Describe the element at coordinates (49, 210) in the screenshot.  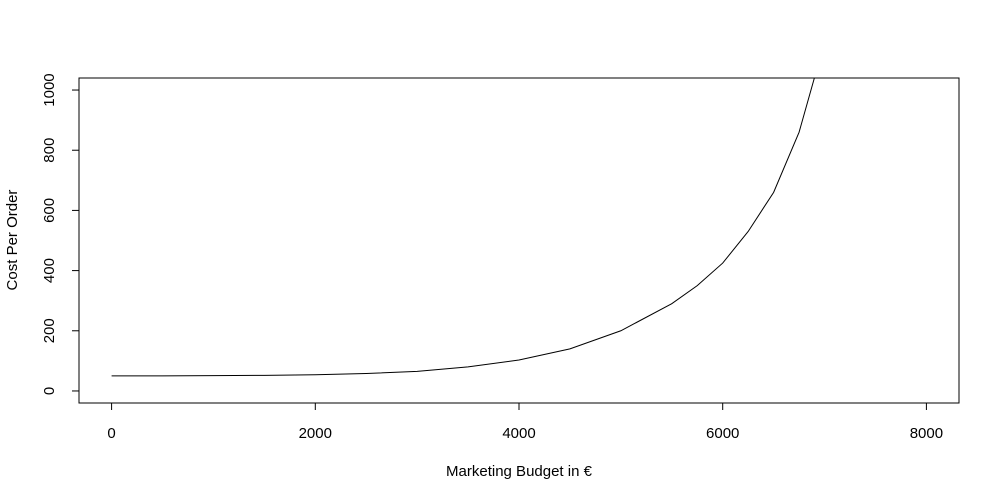
I see `y-tick-label: 600` at that location.